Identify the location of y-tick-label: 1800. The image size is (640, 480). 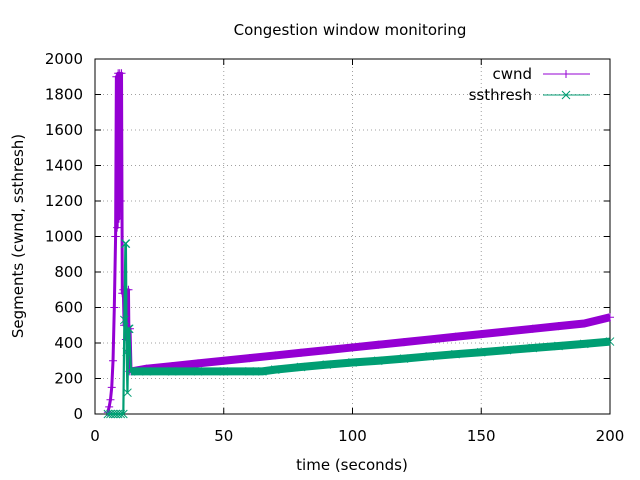
(64, 95).